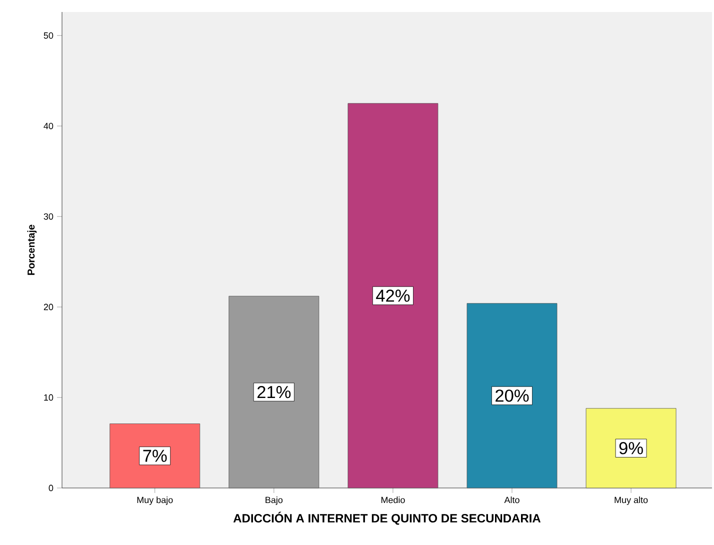 The image size is (714, 545). I want to click on data-label: 42%, so click(393, 296).